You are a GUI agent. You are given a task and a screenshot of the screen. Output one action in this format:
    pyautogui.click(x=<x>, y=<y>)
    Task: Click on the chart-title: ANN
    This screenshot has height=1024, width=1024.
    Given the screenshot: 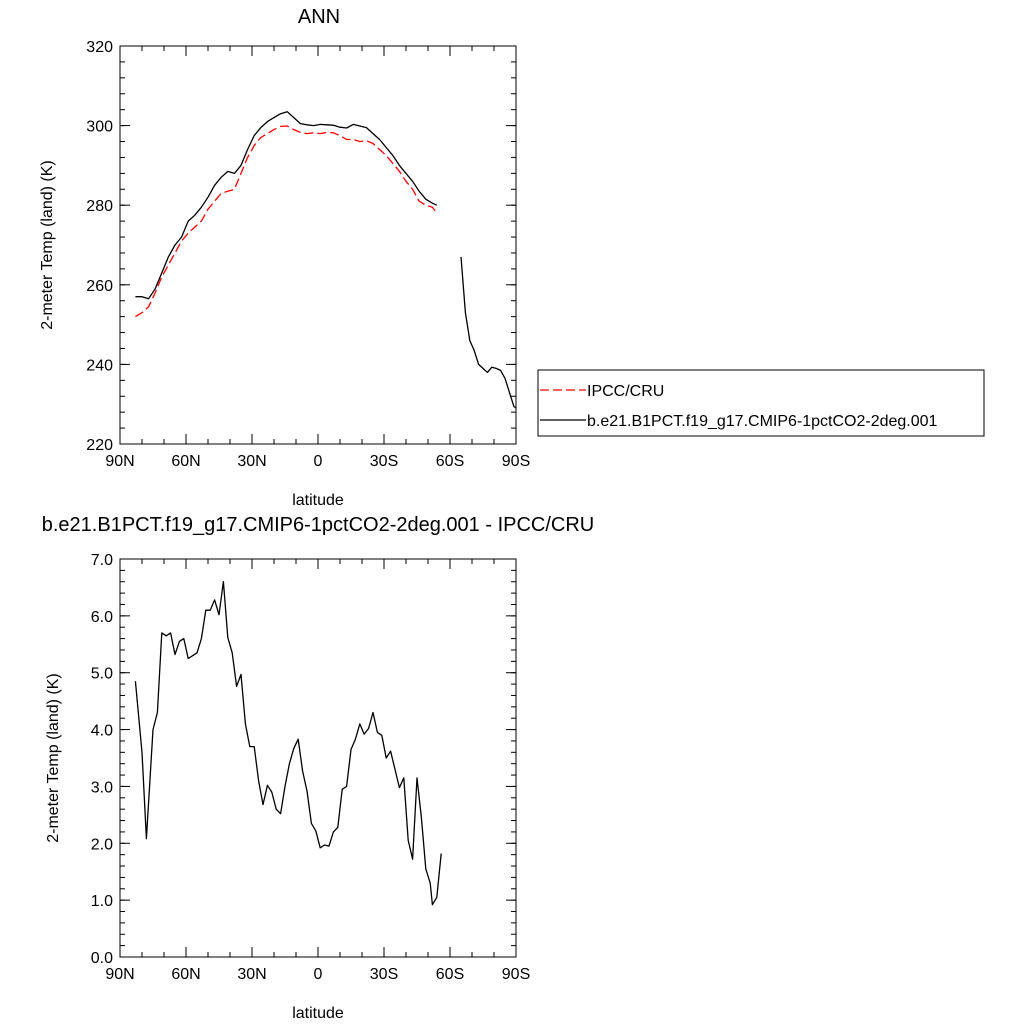 What is the action you would take?
    pyautogui.click(x=319, y=17)
    